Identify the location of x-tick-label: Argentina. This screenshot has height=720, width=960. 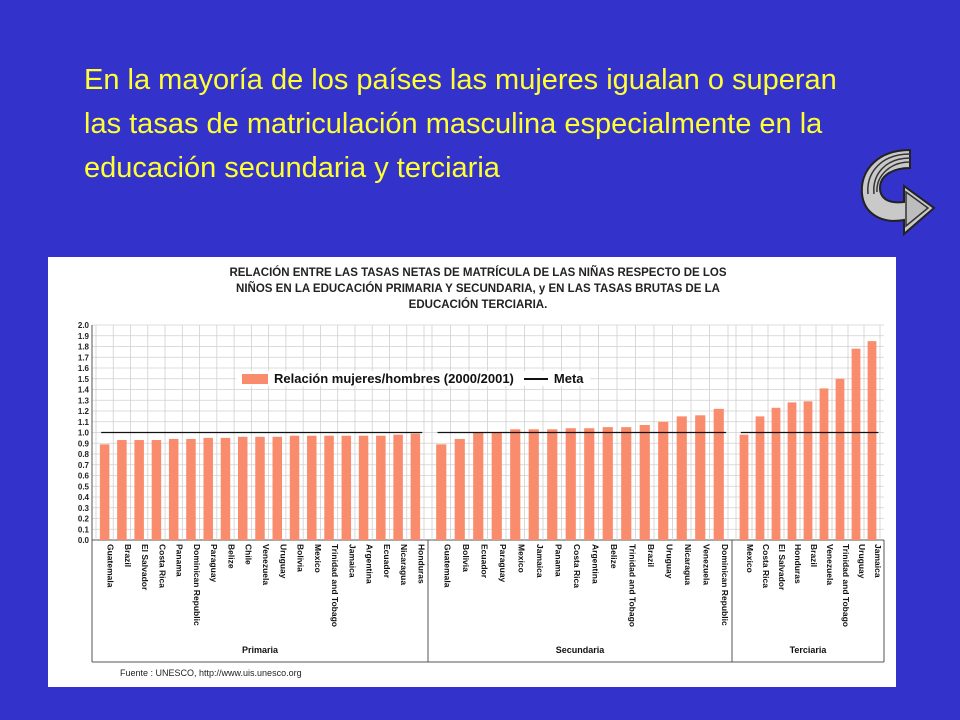
(370, 564).